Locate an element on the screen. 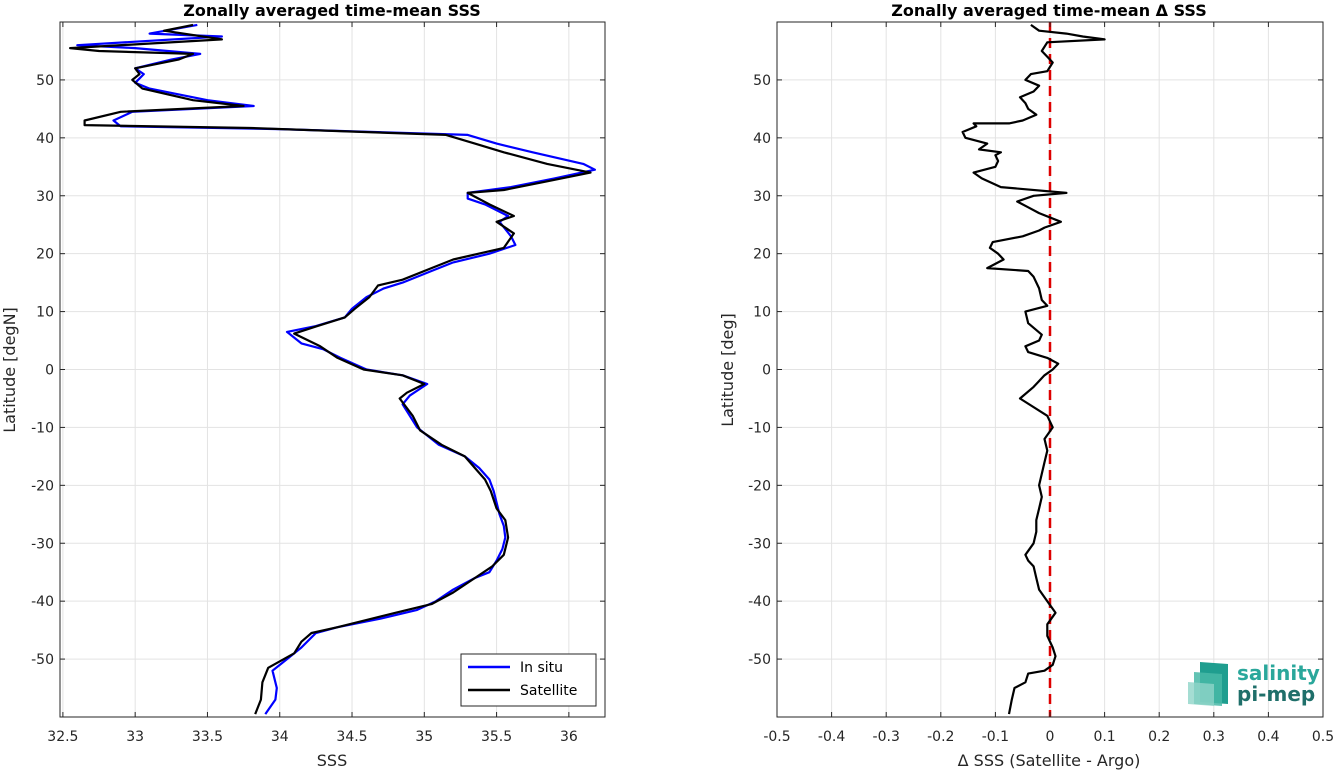  x-tick-label: -0.5 is located at coordinates (776, 737).